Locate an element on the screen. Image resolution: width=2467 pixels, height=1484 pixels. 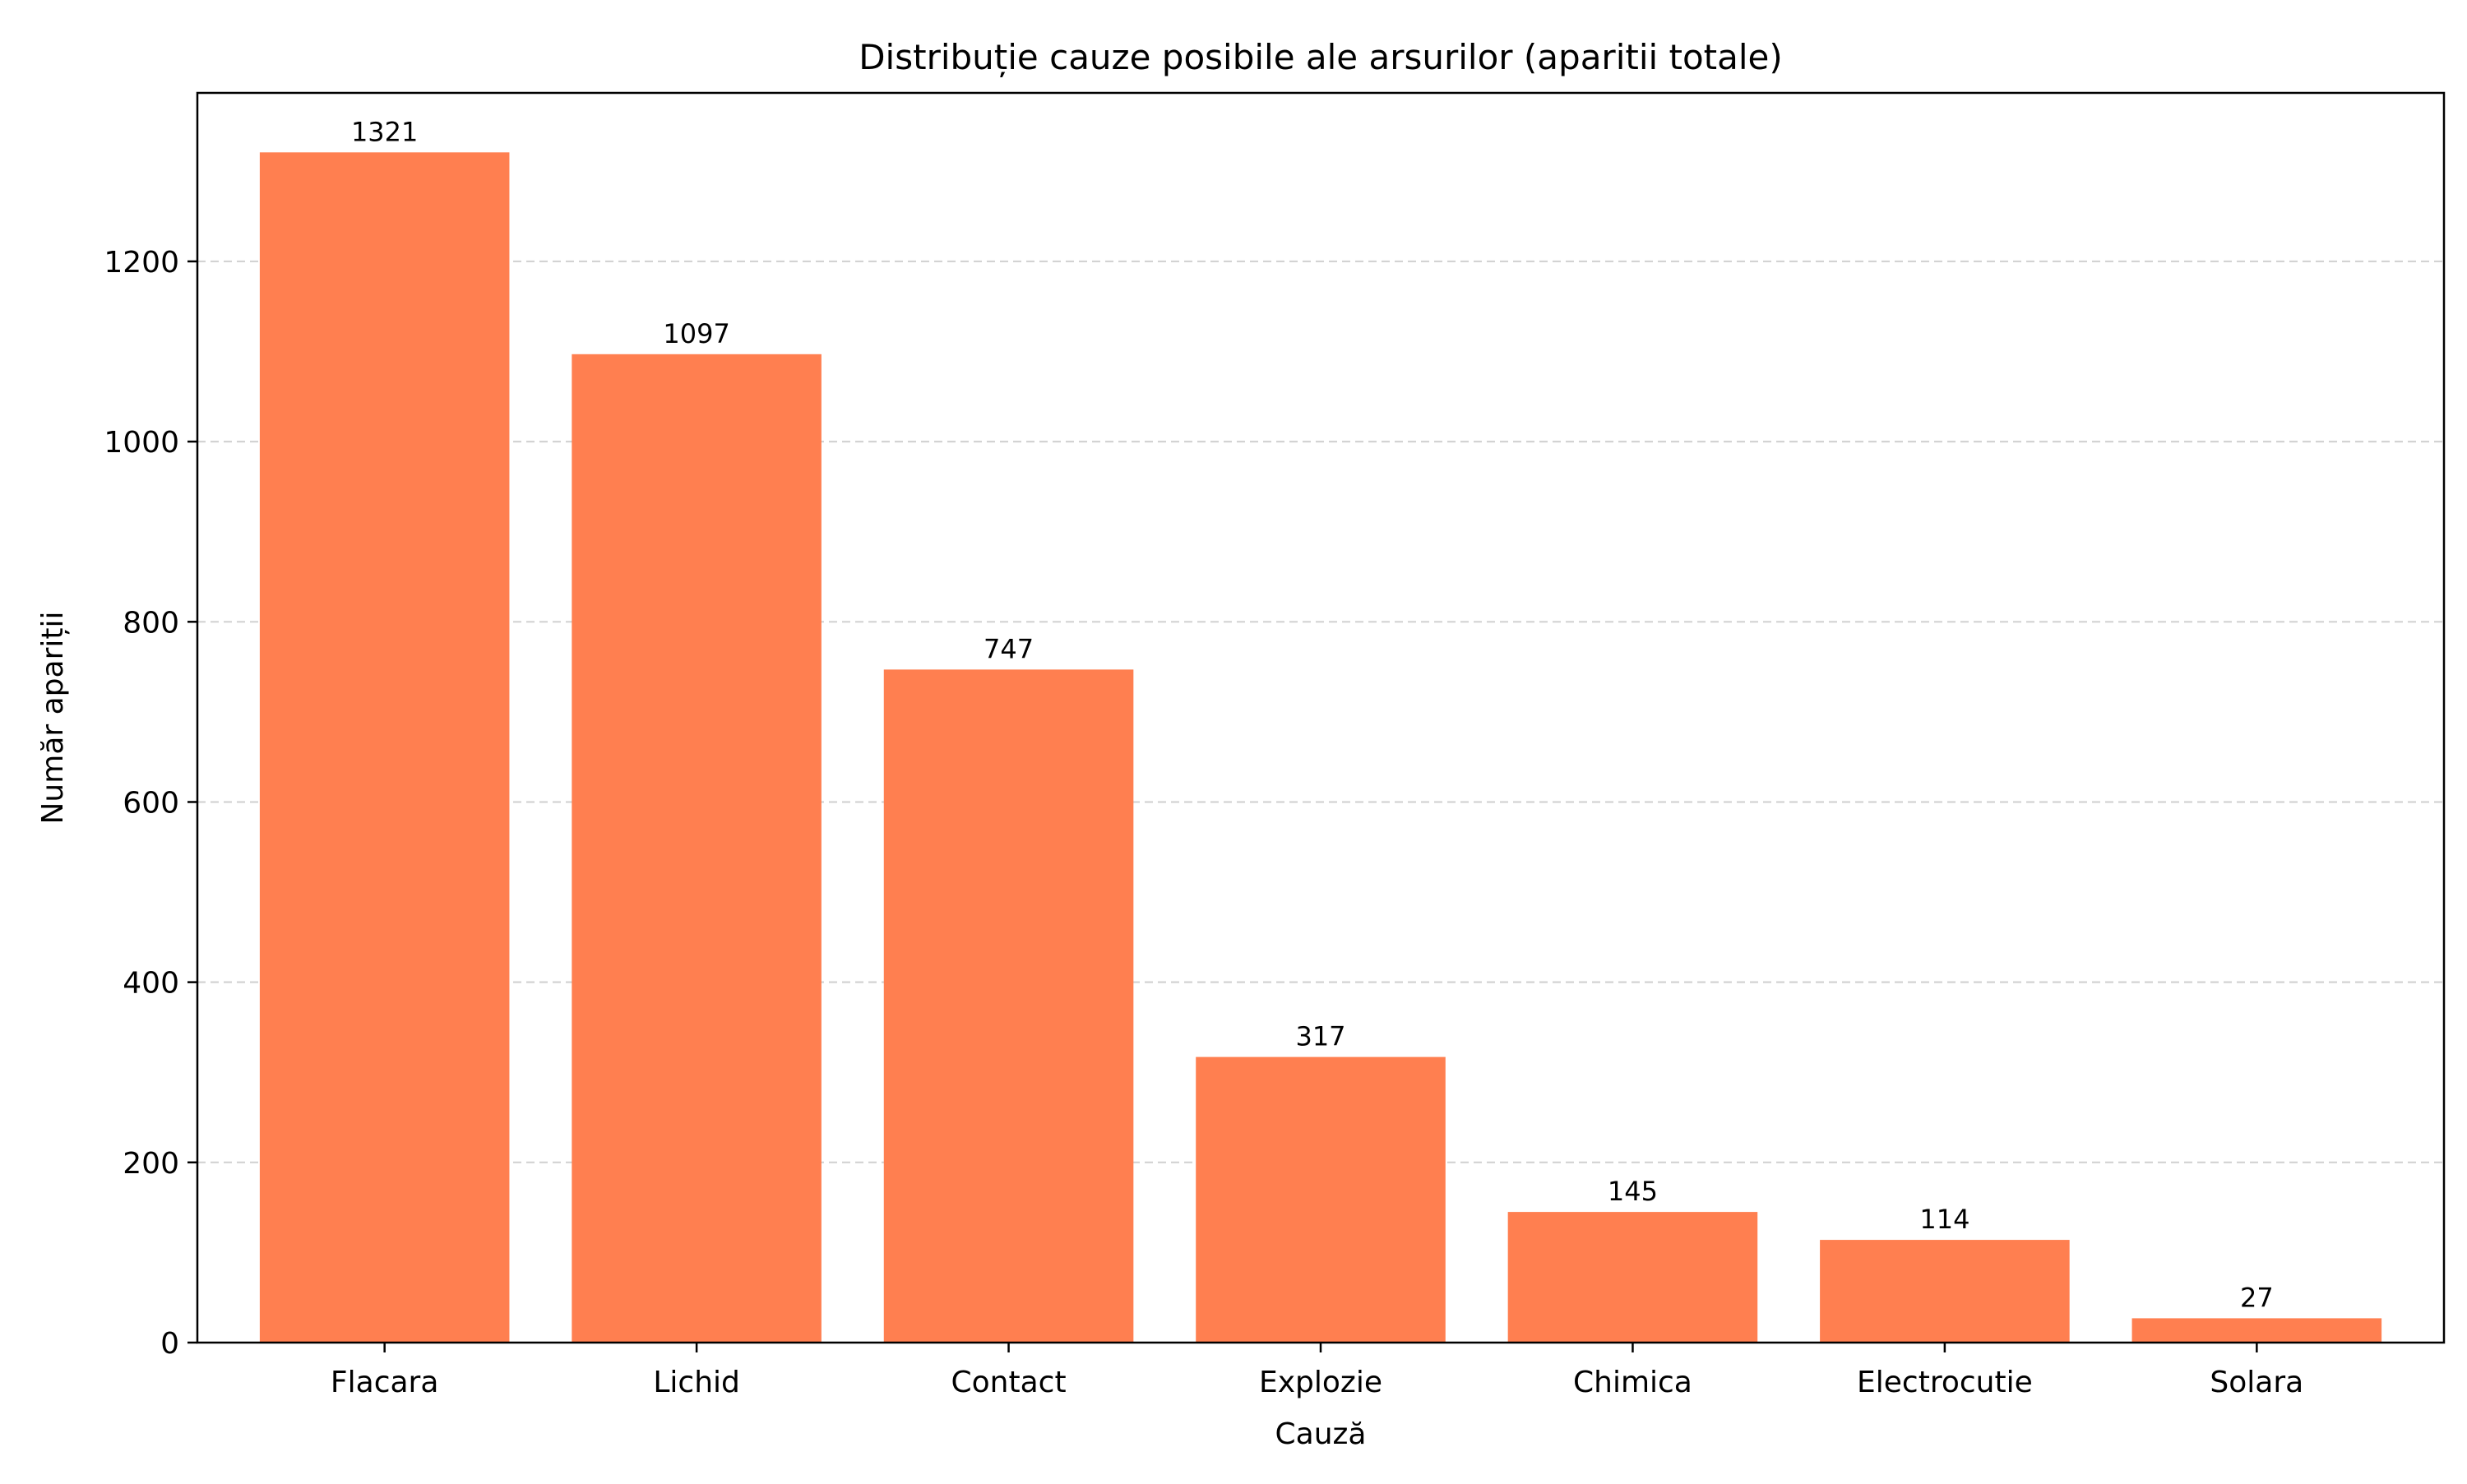
y-tick-label: 600 is located at coordinates (151, 803).